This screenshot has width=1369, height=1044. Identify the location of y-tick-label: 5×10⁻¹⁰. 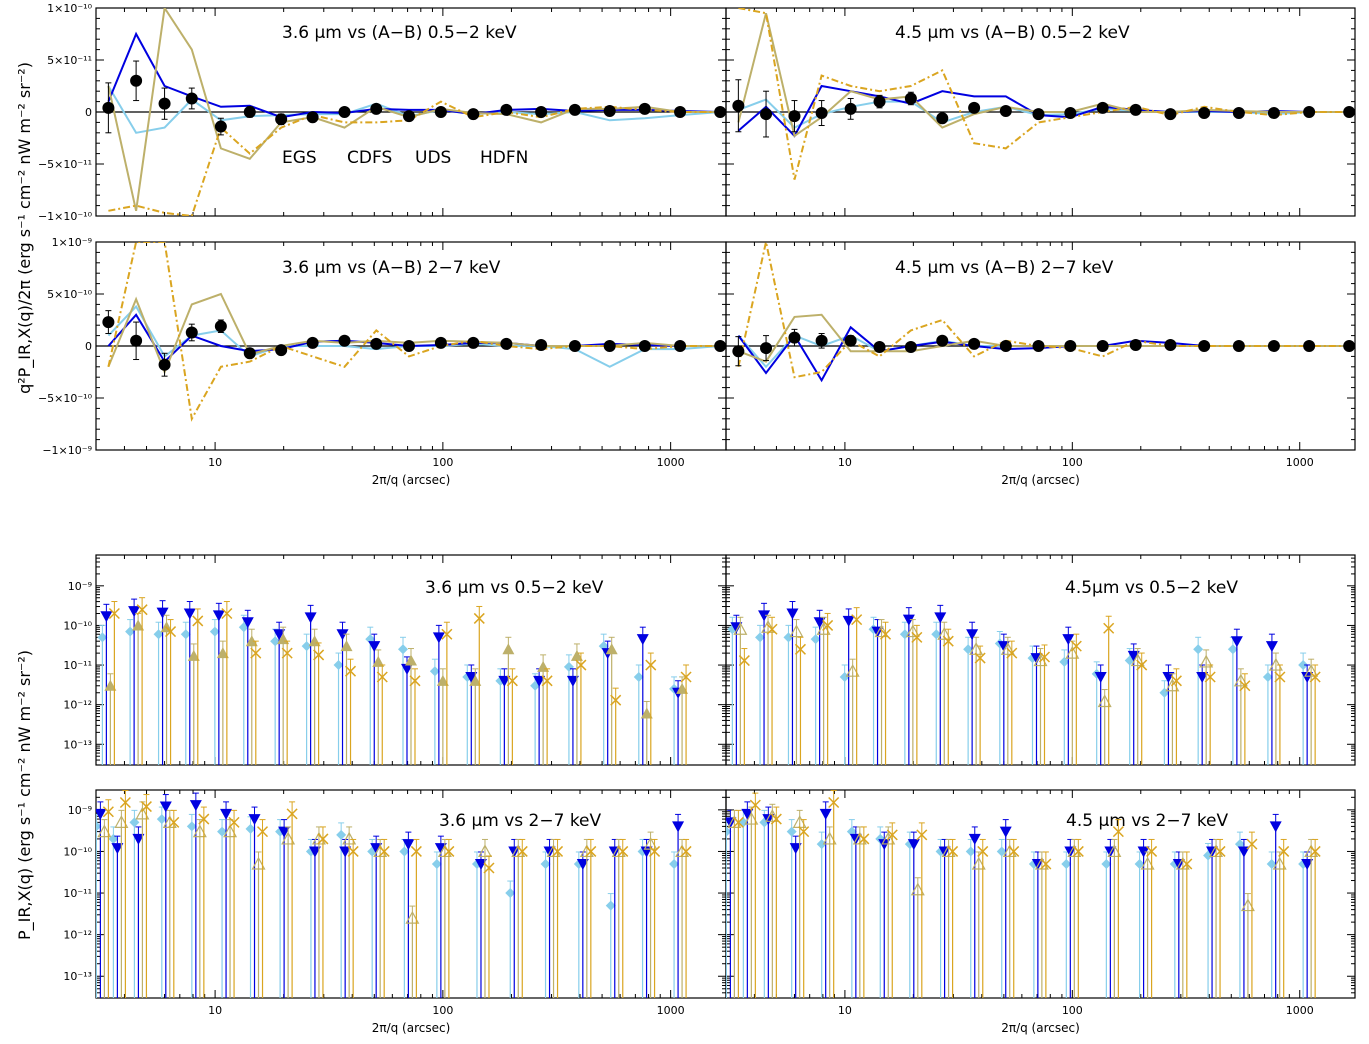
(69, 294).